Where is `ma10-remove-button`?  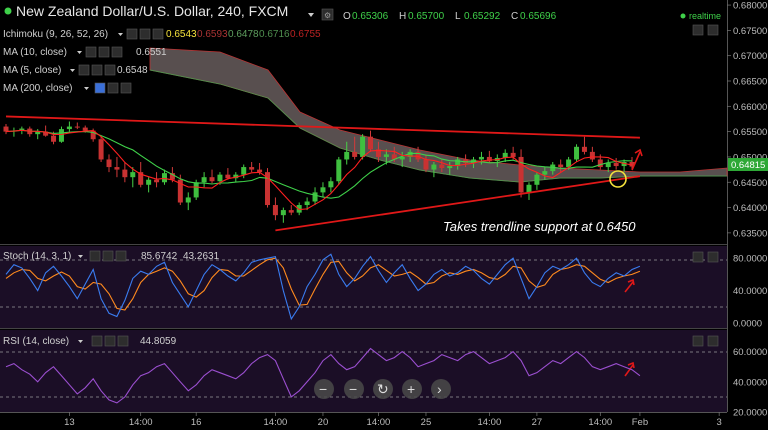
ma10-remove-button is located at coordinates (117, 52).